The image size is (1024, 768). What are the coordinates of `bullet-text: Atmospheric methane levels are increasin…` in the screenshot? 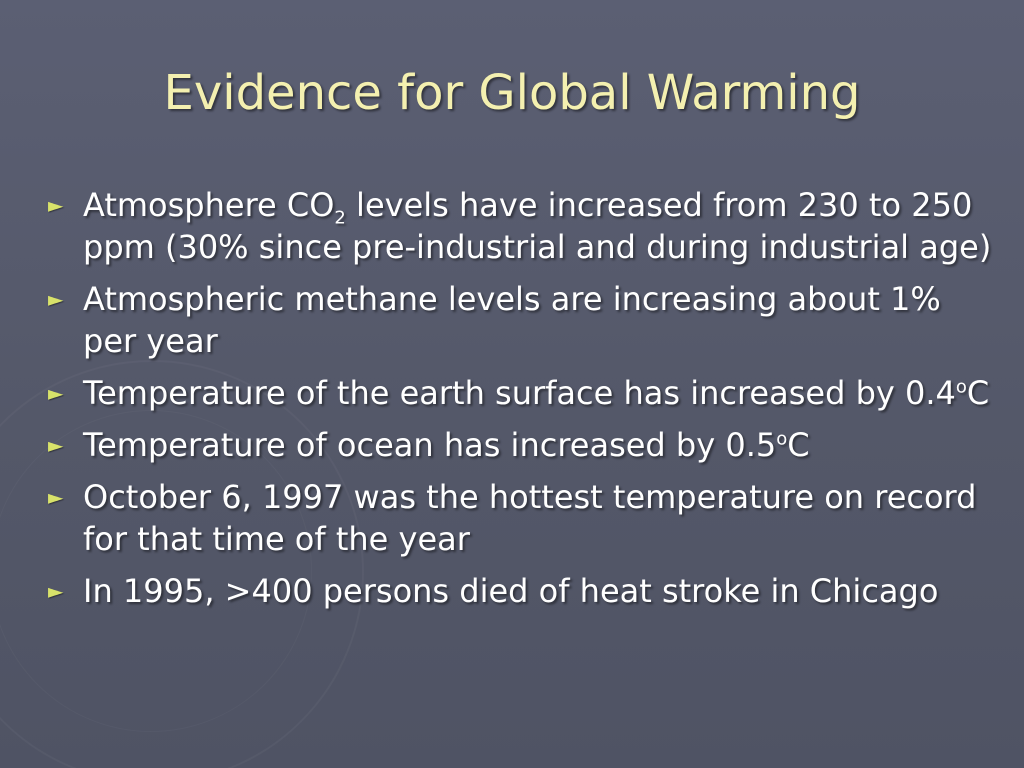 It's located at (512, 320).